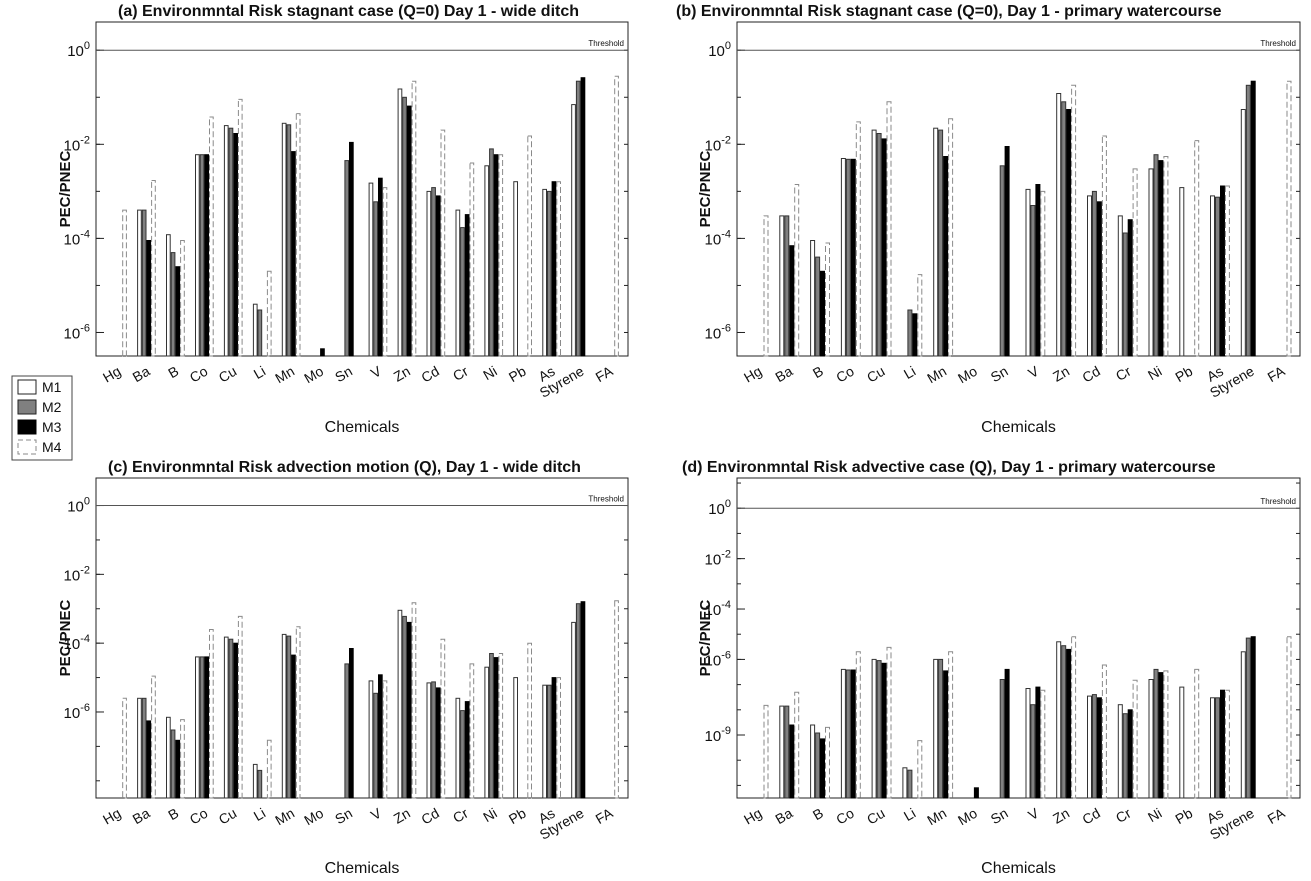  I want to click on x-tick-label: Sn, so click(999, 374).